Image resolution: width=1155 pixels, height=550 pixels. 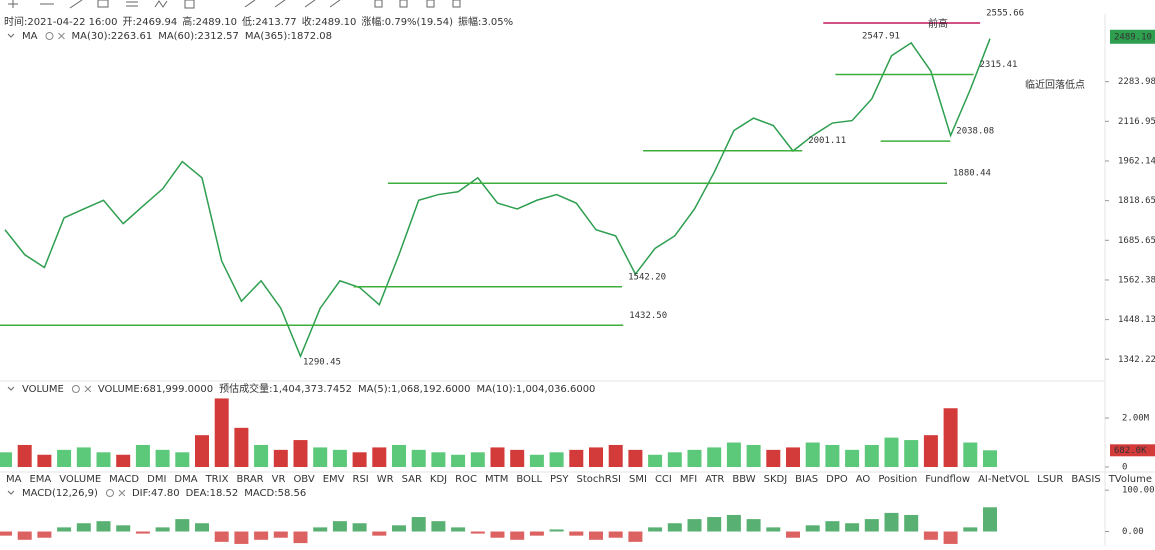 I want to click on volume-tick-label: 2.00M, so click(x=1136, y=419).